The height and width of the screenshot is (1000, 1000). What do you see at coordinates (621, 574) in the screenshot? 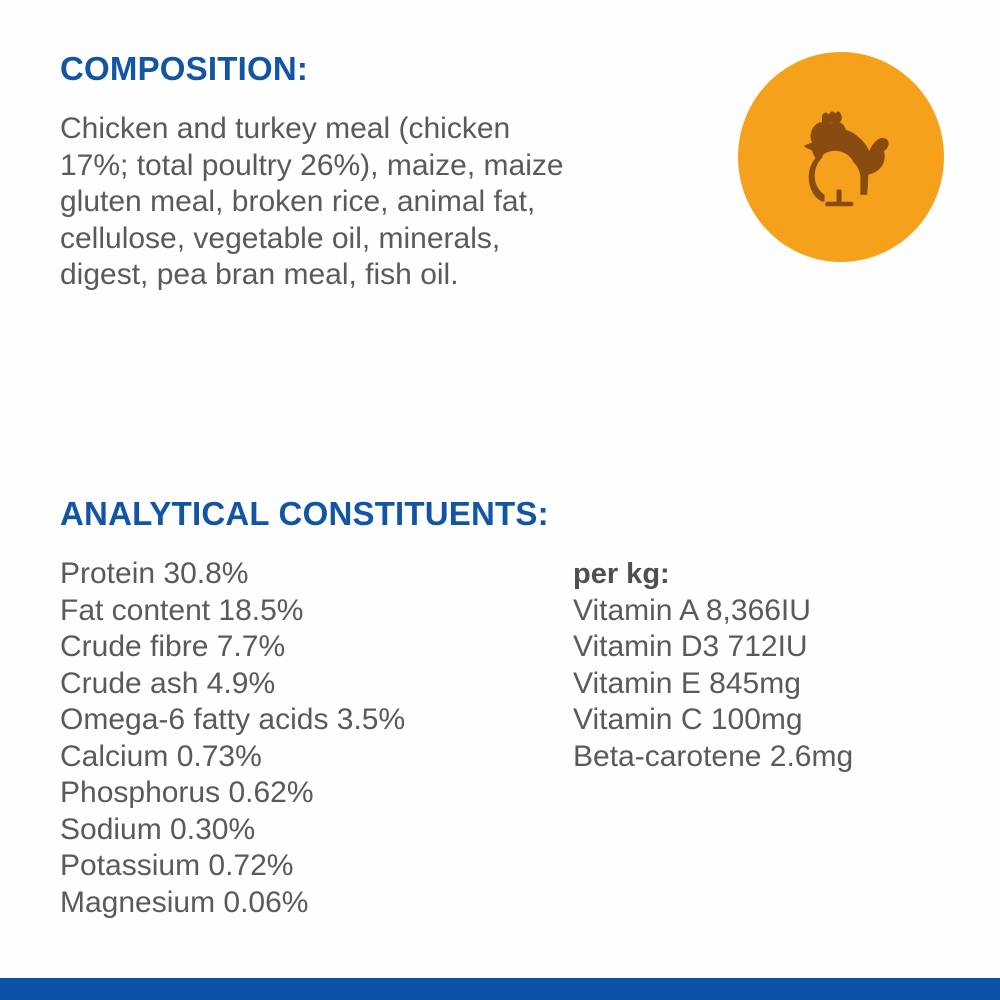
I see `per-kg-subheading: per kg:` at bounding box center [621, 574].